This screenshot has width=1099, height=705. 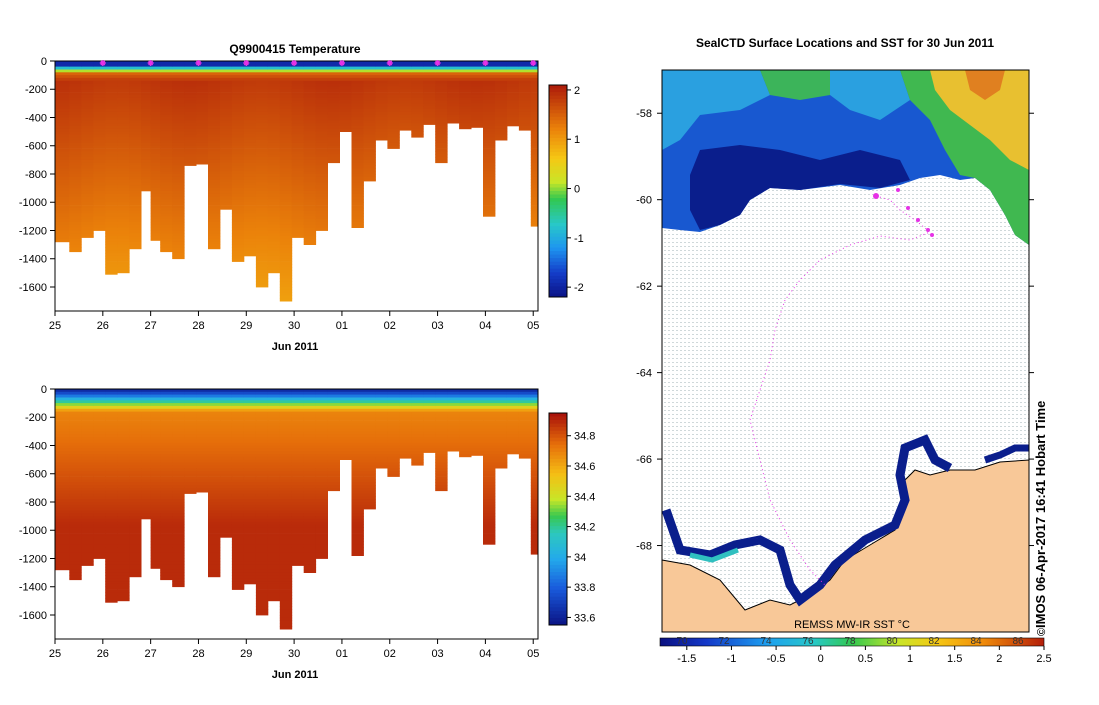 What do you see at coordinates (36, 175) in the screenshot?
I see `y-tick-label: -800` at bounding box center [36, 175].